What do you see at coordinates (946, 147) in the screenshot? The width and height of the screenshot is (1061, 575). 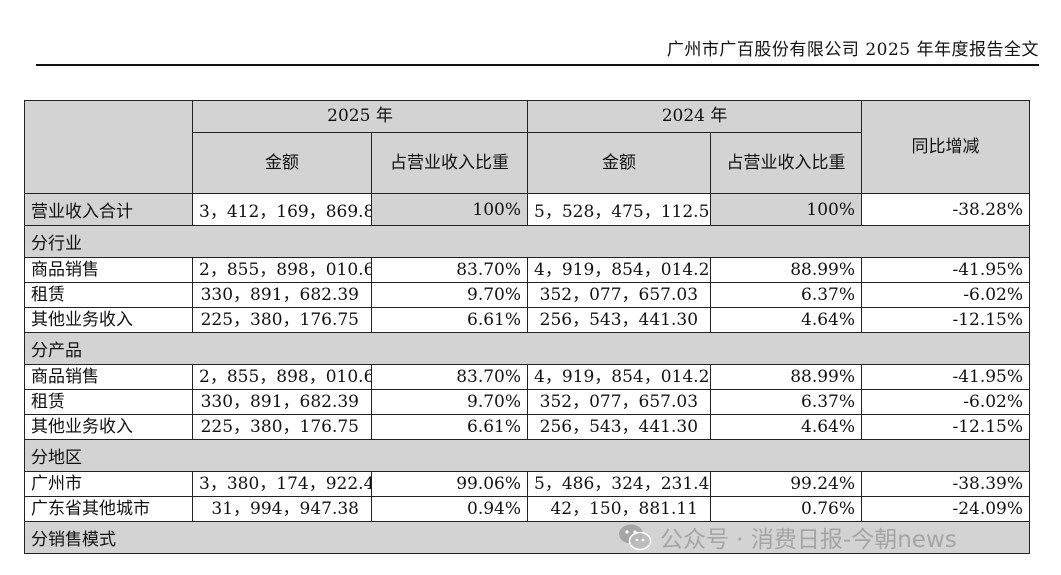 I see `yoy-header: 同比增减` at bounding box center [946, 147].